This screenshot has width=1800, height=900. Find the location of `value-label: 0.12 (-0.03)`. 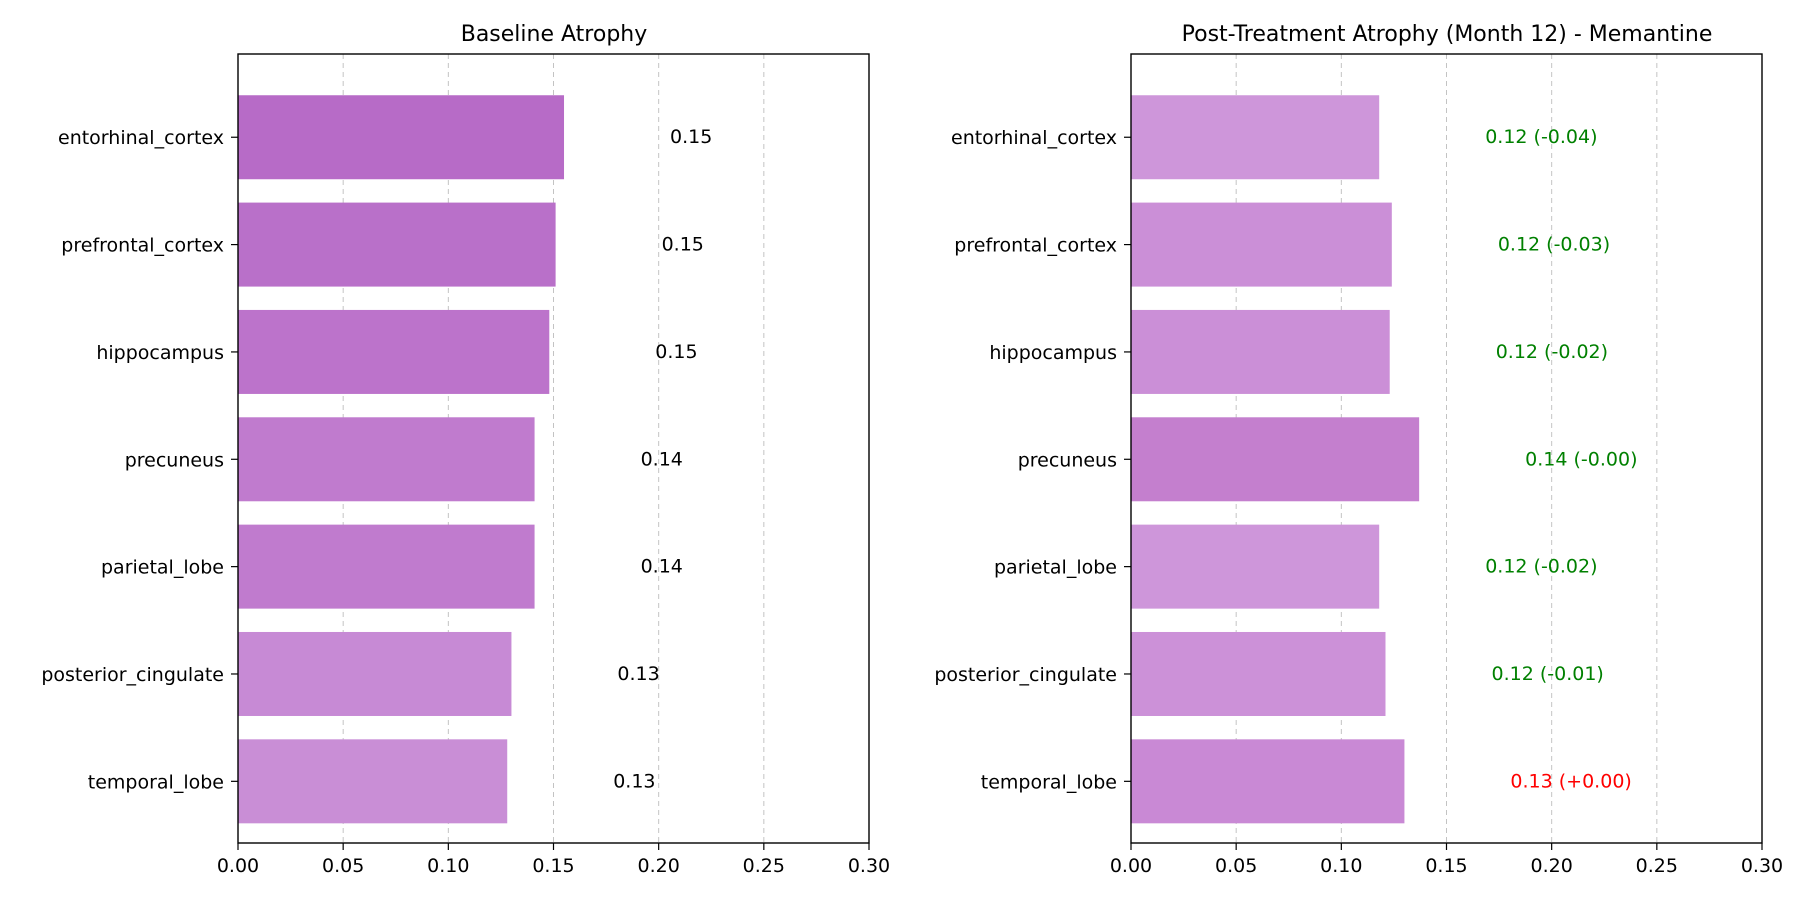

value-label: 0.12 (-0.03) is located at coordinates (1554, 245).